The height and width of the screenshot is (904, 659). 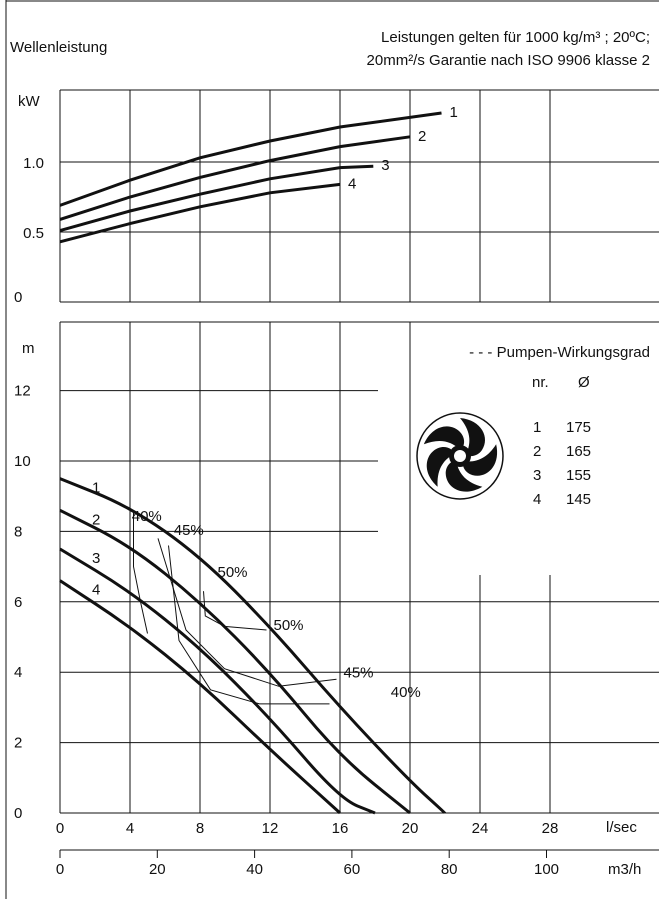 What do you see at coordinates (96, 558) in the screenshot?
I see `head-curve-label-3: 3` at bounding box center [96, 558].